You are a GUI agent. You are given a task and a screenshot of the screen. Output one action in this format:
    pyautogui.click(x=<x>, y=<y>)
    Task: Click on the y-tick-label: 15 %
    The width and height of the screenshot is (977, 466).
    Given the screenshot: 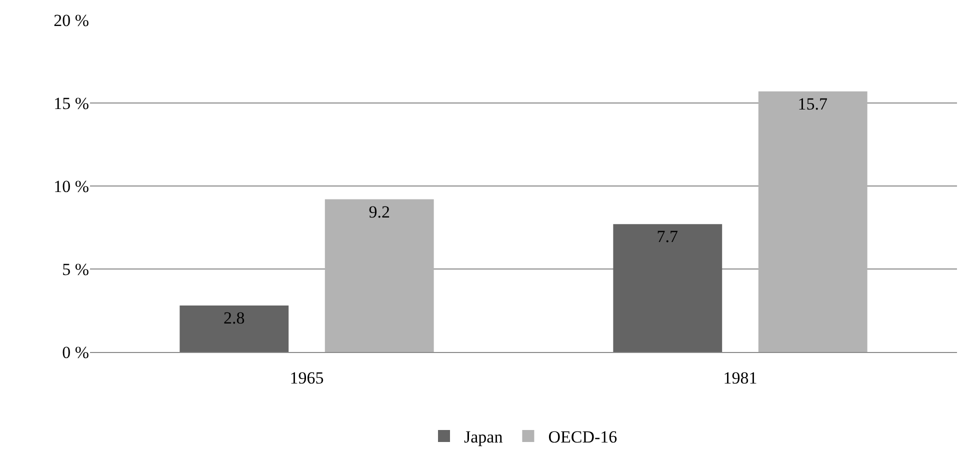 What is the action you would take?
    pyautogui.click(x=71, y=103)
    